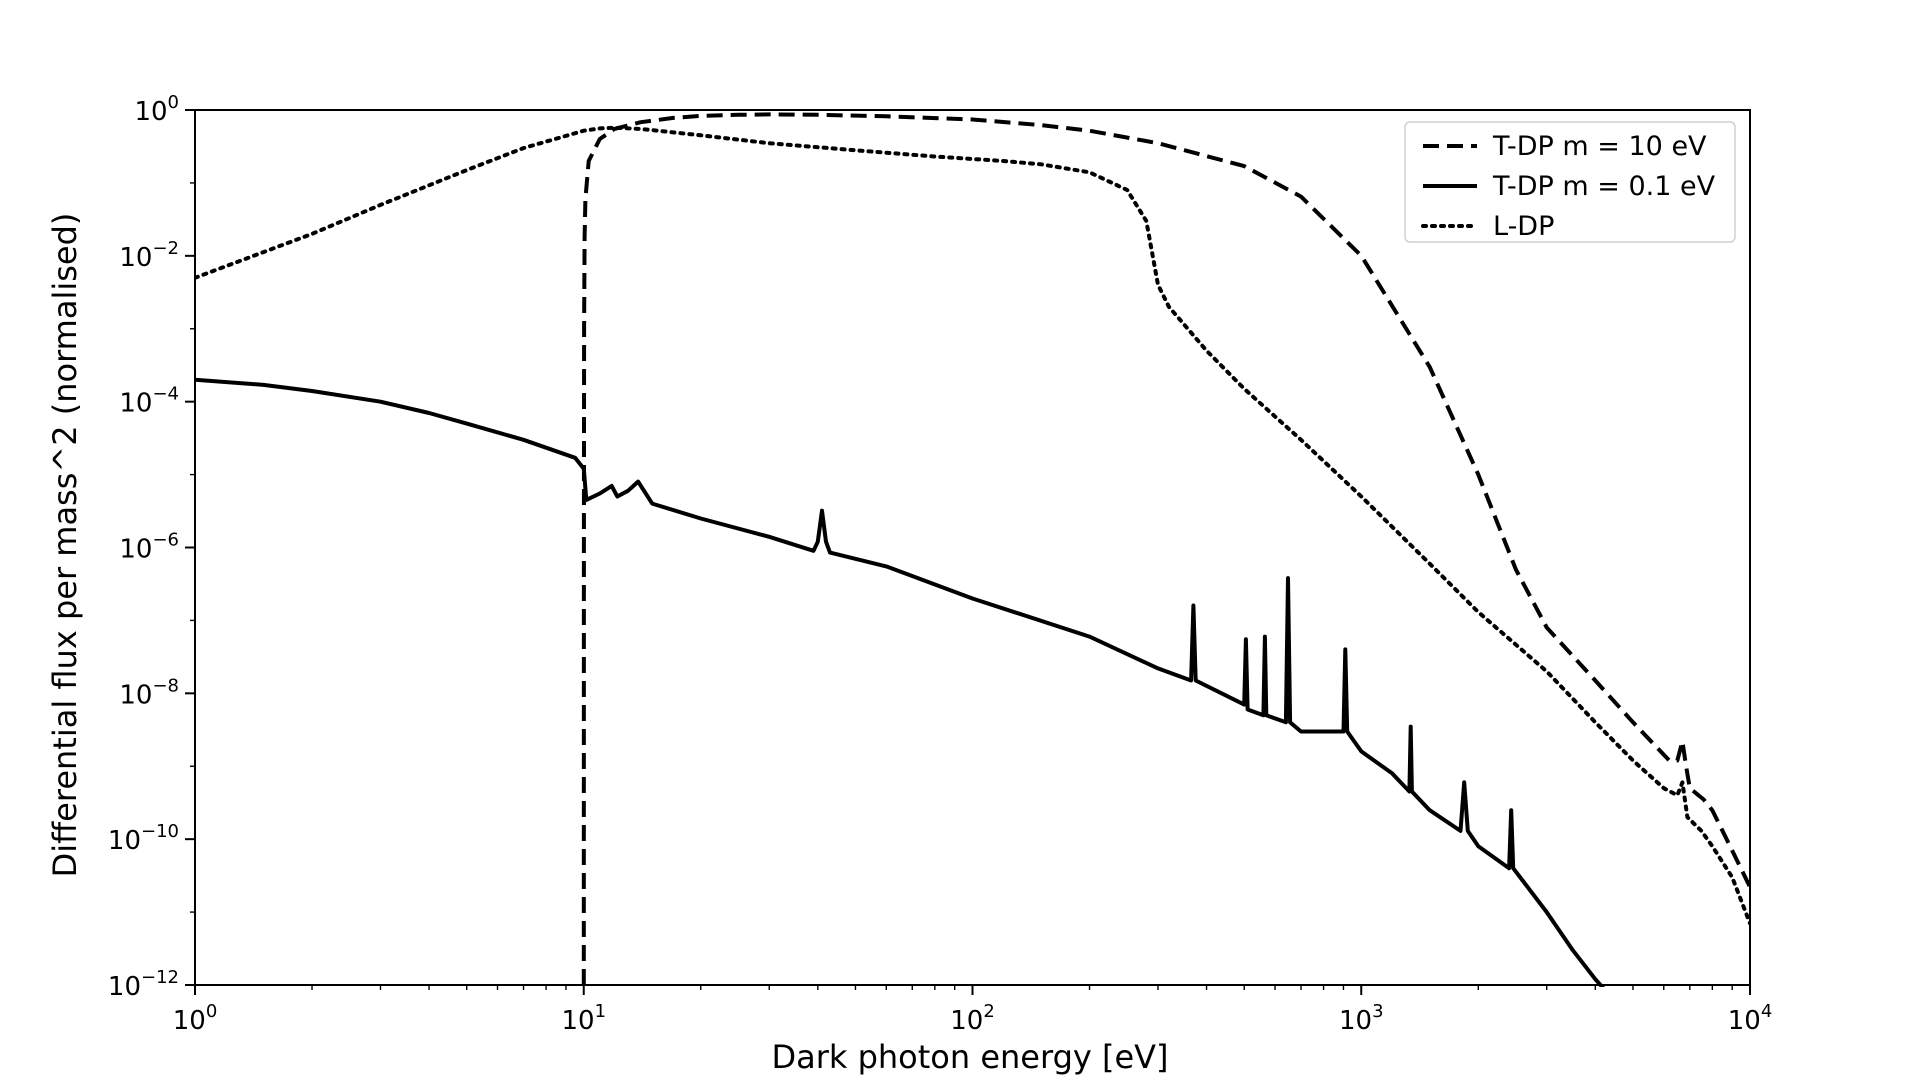 The width and height of the screenshot is (1920, 1080). Describe the element at coordinates (969, 1057) in the screenshot. I see `x-axis-title: Dark photon energy [eV]` at that location.